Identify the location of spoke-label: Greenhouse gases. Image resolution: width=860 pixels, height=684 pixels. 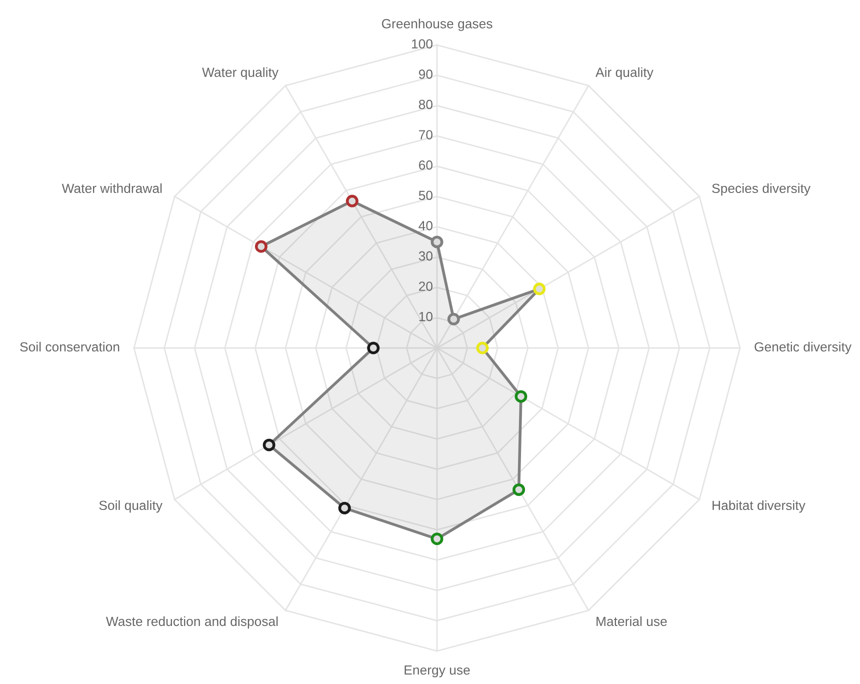
(437, 24).